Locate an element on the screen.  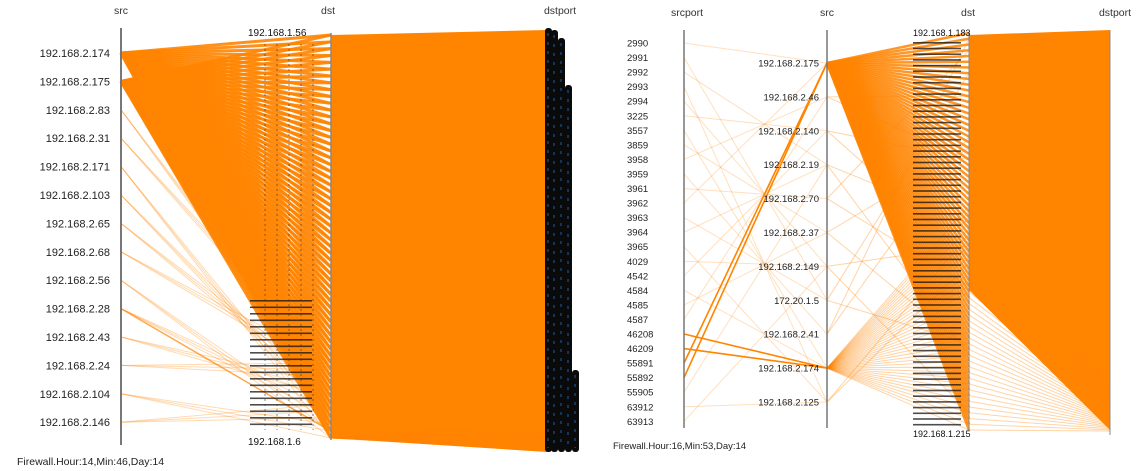
src-label: 192.168.2.140 is located at coordinates (788, 131).